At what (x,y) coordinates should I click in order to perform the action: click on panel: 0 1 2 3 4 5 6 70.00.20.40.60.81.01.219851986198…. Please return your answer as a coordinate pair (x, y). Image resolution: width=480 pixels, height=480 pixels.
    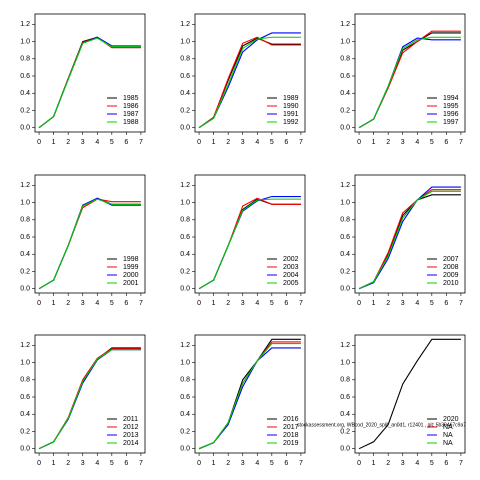
    Looking at the image, I should click on (83, 79).